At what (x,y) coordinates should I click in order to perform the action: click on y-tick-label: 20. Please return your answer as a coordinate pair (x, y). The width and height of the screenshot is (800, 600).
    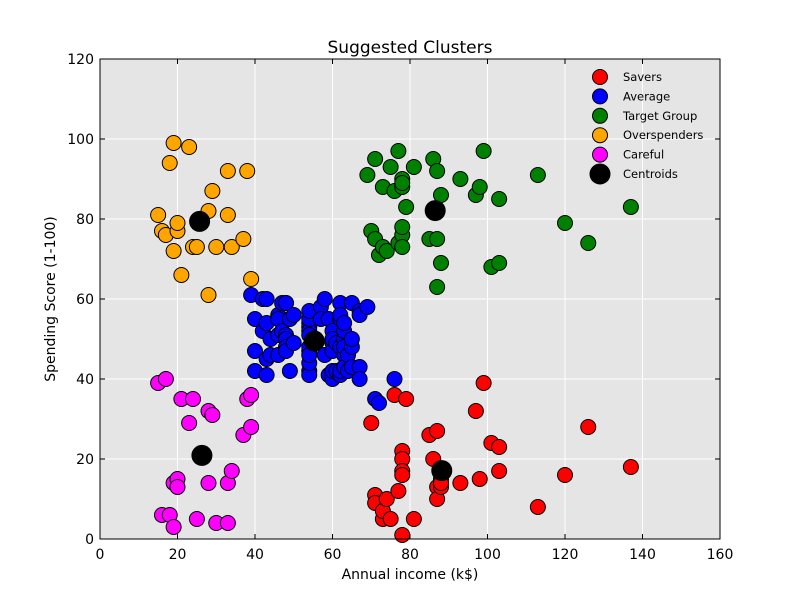
    Looking at the image, I should click on (85, 460).